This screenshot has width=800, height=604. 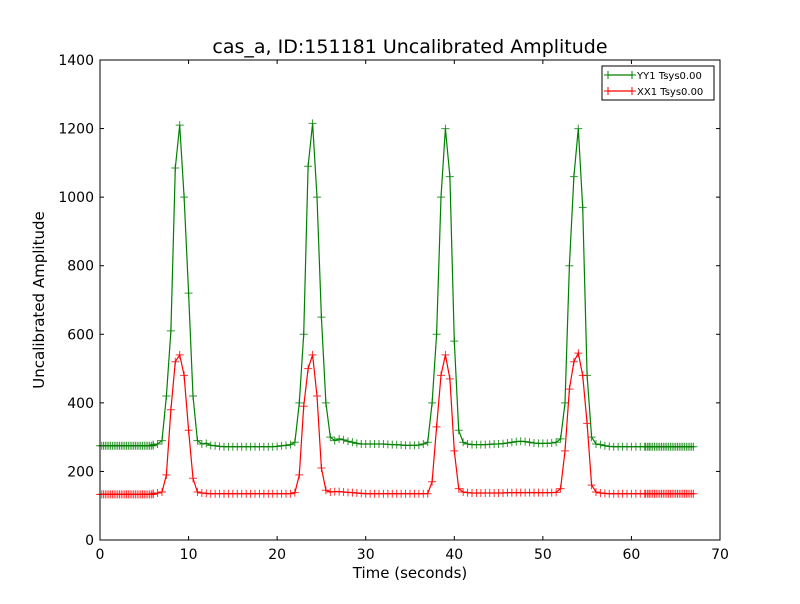 What do you see at coordinates (76, 198) in the screenshot?
I see `y-tick-label: 1000` at bounding box center [76, 198].